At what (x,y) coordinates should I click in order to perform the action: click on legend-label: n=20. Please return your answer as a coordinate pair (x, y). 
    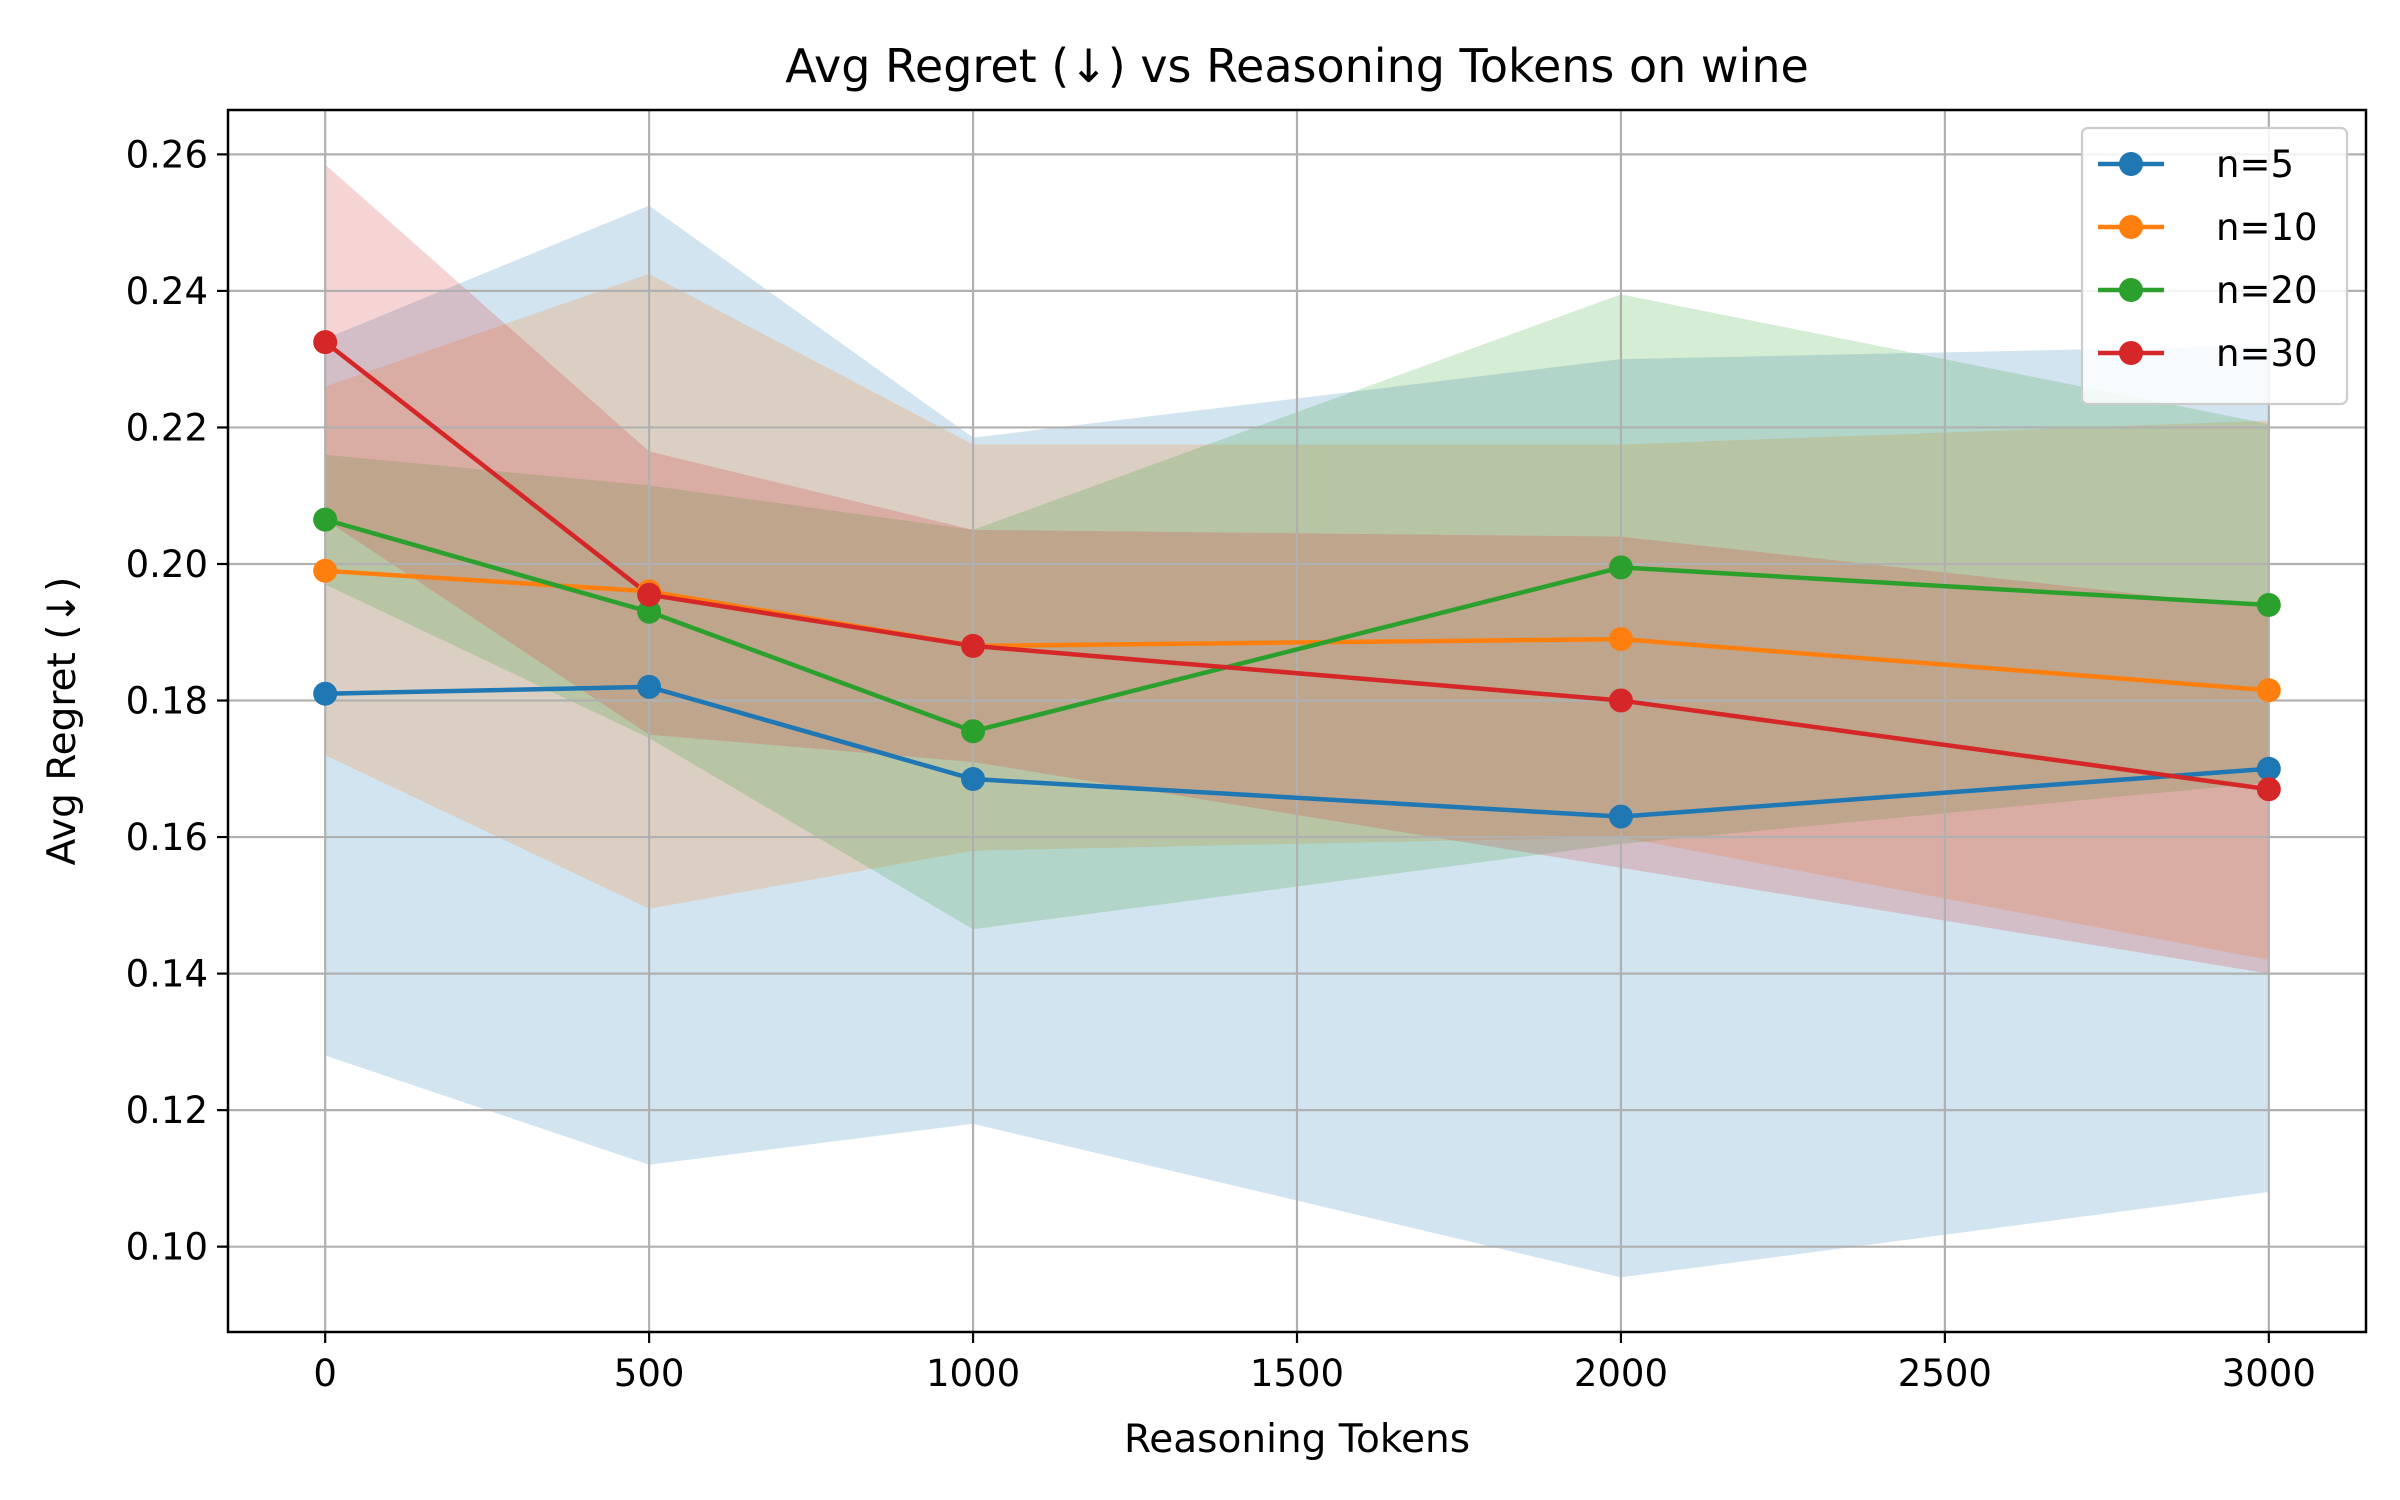
    Looking at the image, I should click on (2267, 290).